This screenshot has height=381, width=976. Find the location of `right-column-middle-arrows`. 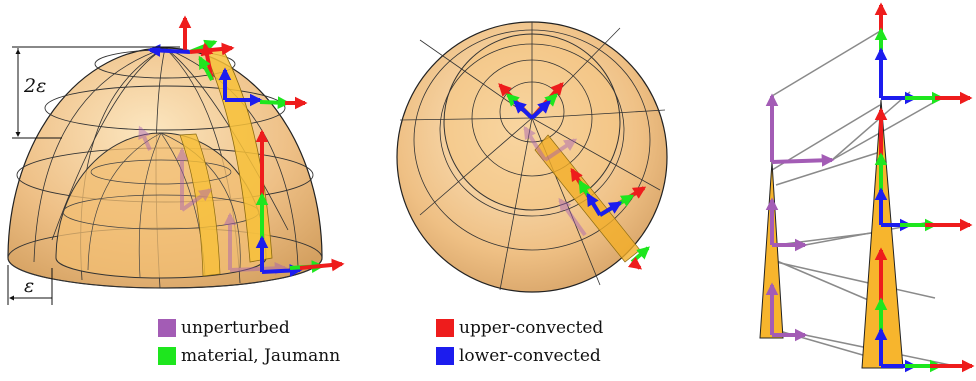

right-column-middle-arrows is located at coordinates (923, 169).